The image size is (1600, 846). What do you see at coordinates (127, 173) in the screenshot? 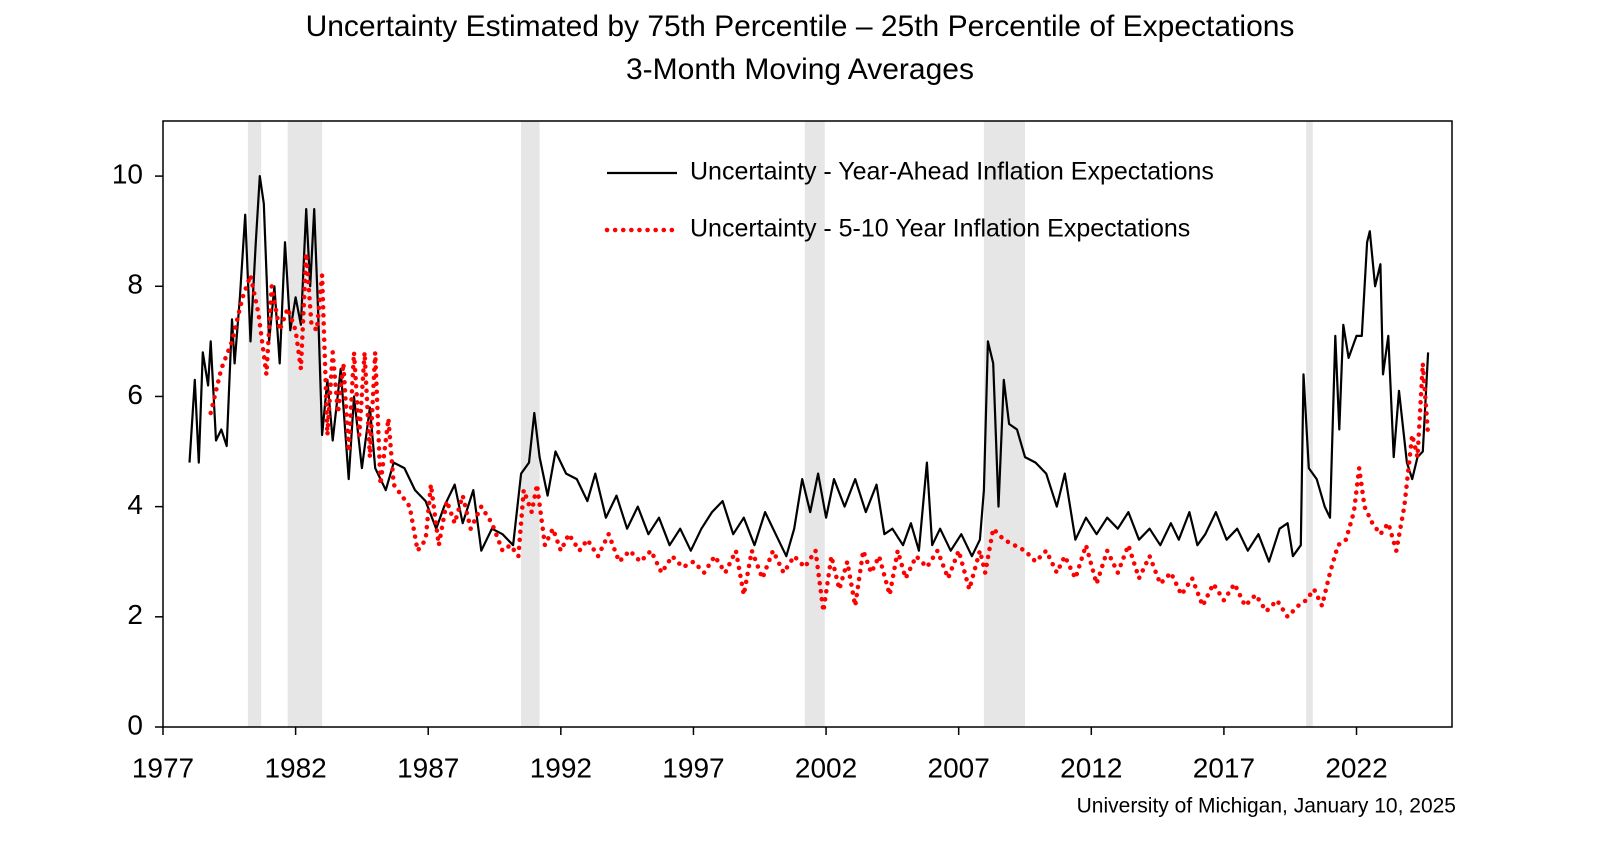
I see `y-tick-label: 10` at bounding box center [127, 173].